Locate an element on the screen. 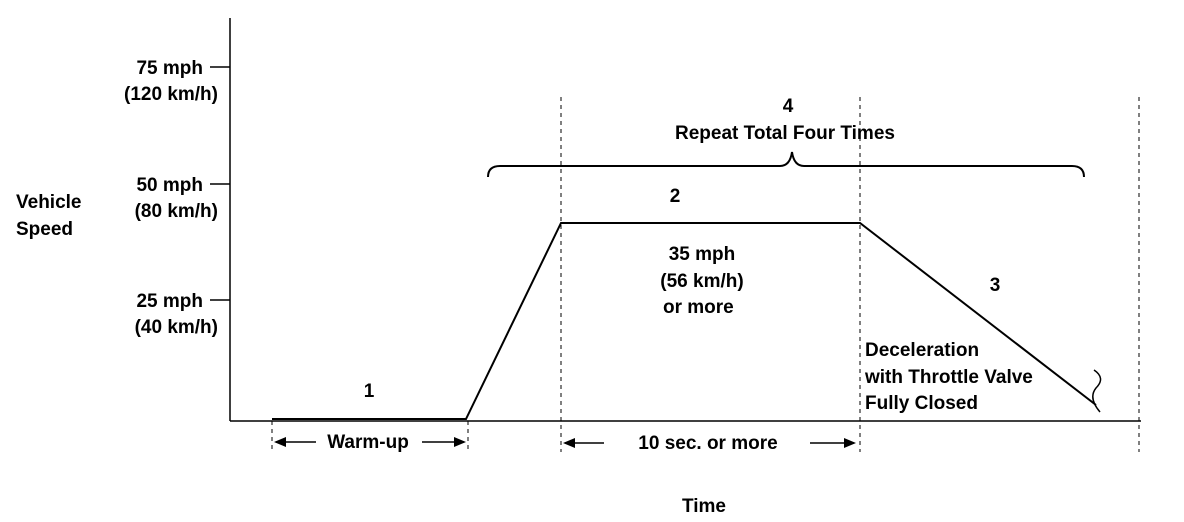  warmup-arrowhead-left is located at coordinates (280, 442).